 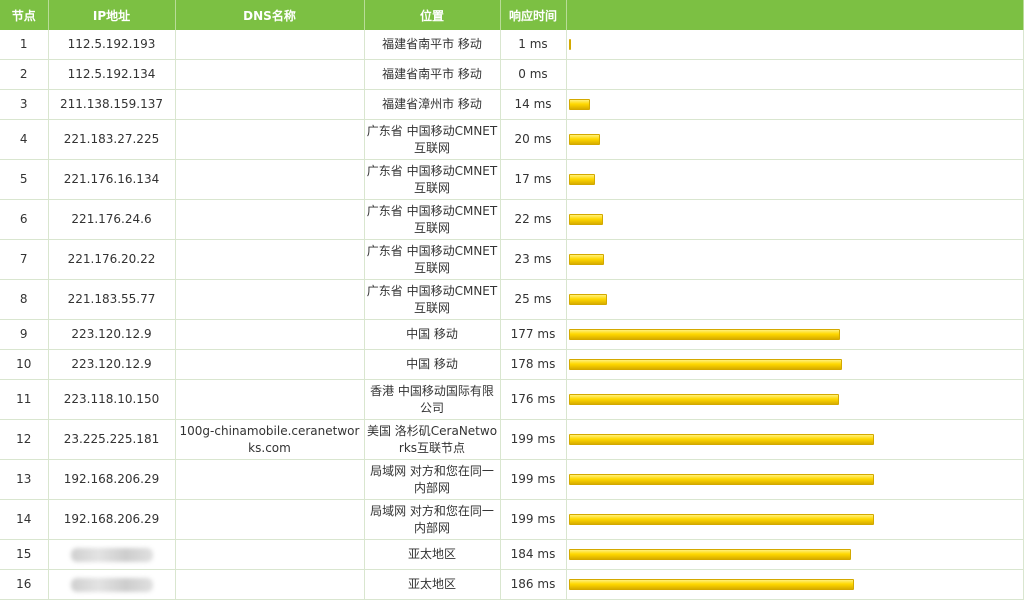 I want to click on header-node: 节点, so click(x=24, y=15).